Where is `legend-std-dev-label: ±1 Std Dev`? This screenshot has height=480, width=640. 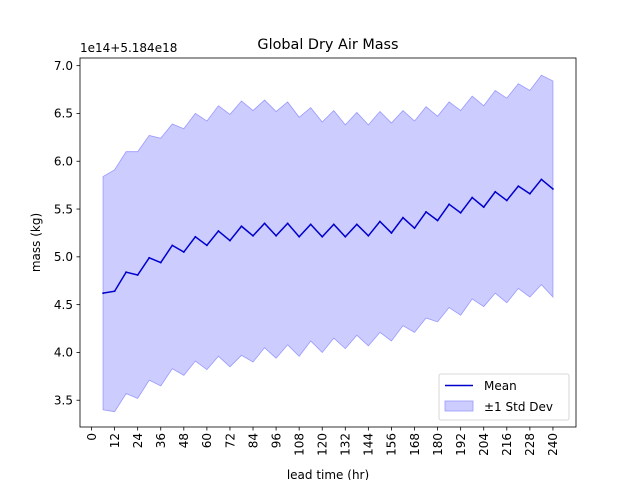 legend-std-dev-label: ±1 Std Dev is located at coordinates (518, 407).